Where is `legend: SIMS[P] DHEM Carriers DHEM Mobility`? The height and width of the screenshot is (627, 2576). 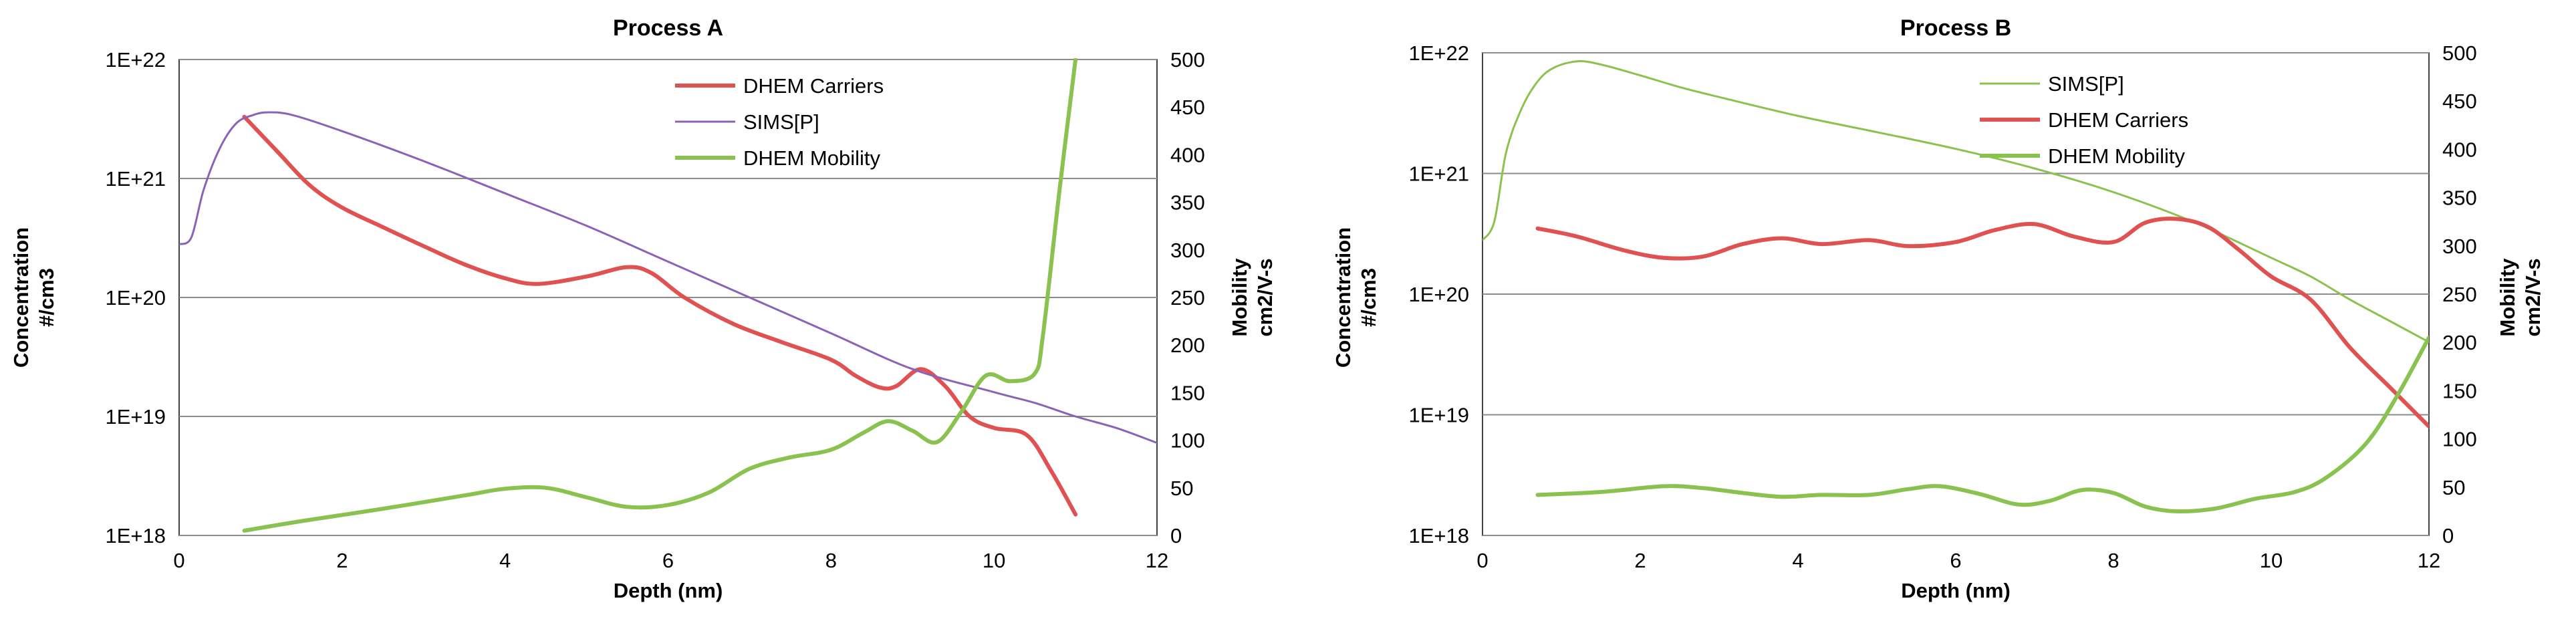
legend: SIMS[P] DHEM Carriers DHEM Mobility is located at coordinates (2084, 120).